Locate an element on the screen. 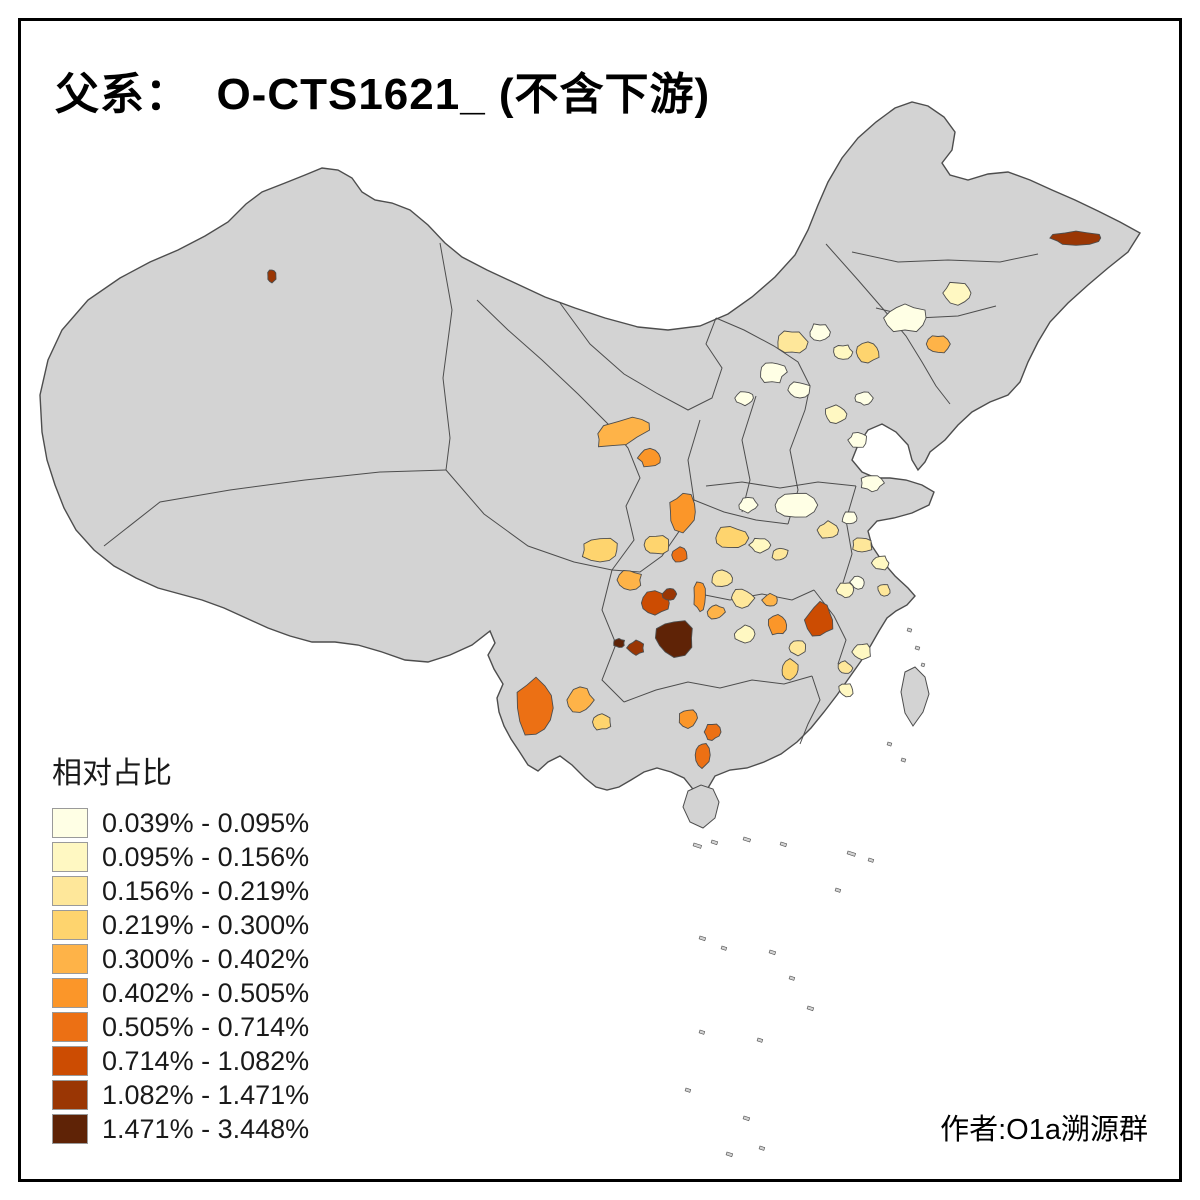 This screenshot has height=1200, width=1200. legend-title: 相对占比 is located at coordinates (112, 773).